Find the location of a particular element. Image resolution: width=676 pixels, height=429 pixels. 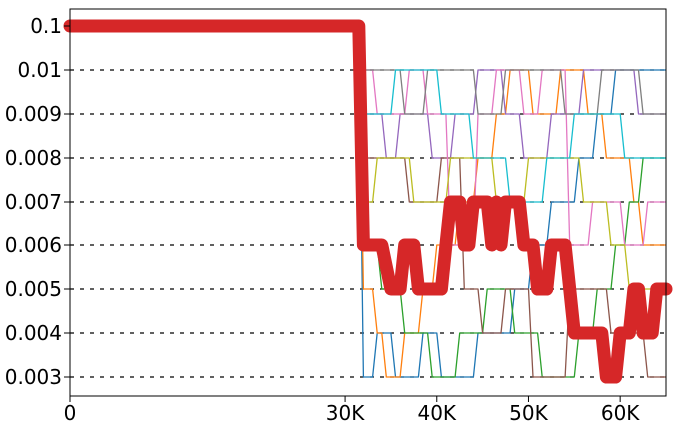

y-tick-label: 0.007 is located at coordinates (33, 202).